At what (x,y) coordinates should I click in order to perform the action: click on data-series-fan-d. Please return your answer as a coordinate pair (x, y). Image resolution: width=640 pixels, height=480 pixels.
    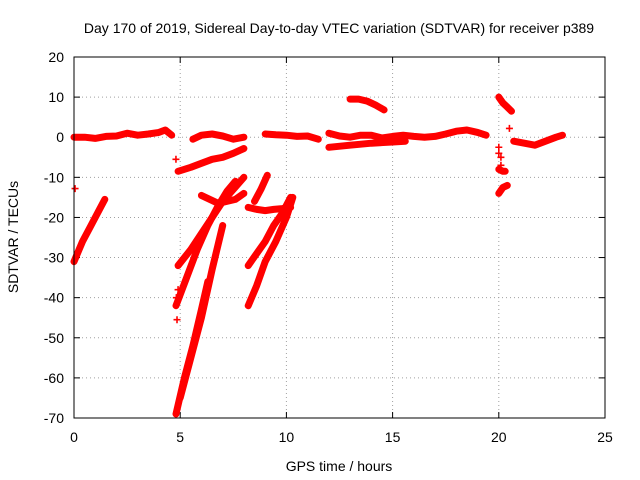
    Looking at the image, I should click on (201, 312).